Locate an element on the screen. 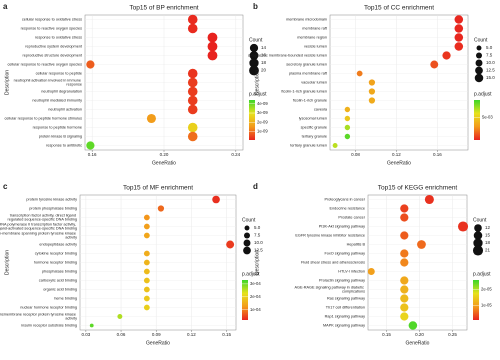  y-tick-label: organic acid binding is located at coordinates (60, 290).